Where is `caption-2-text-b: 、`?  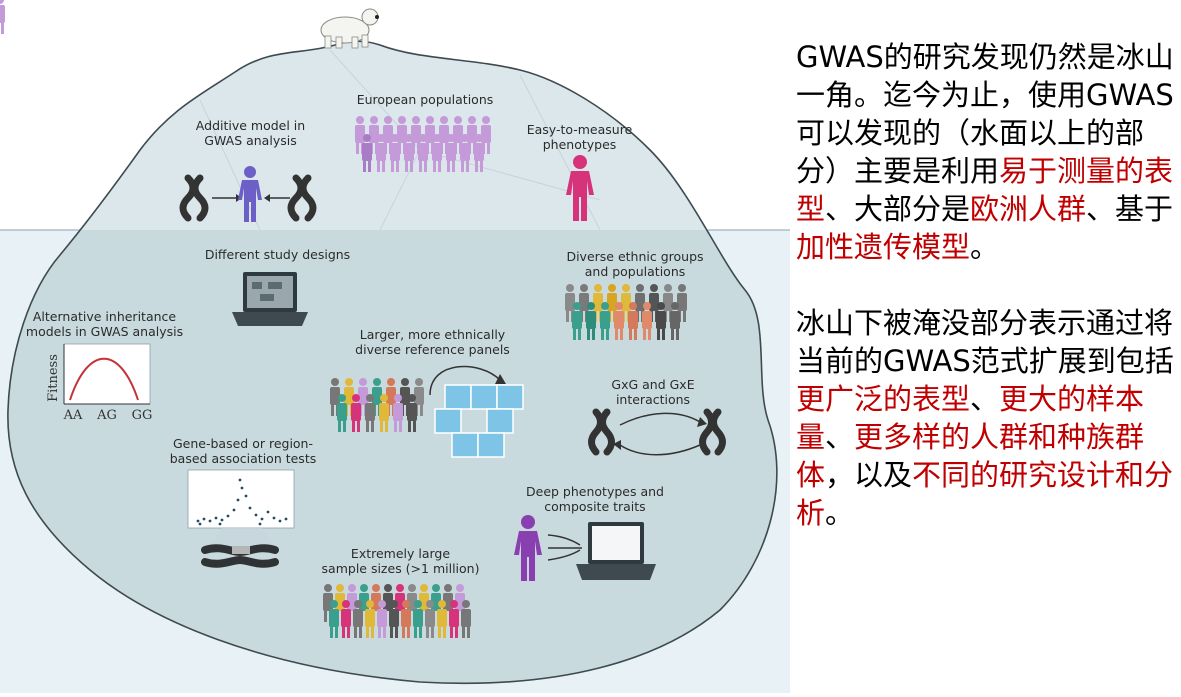
caption-2-text-b: 、 is located at coordinates (985, 399).